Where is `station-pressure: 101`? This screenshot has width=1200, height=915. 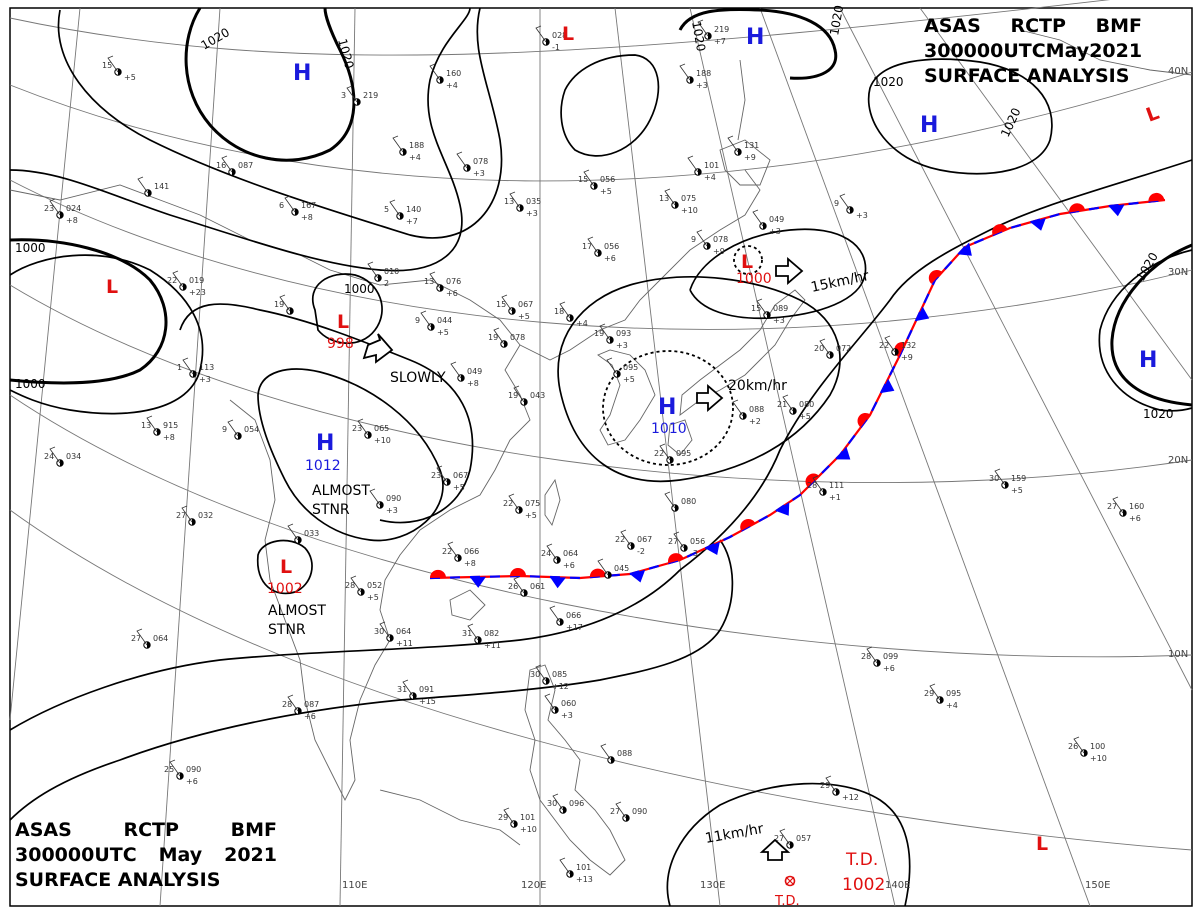 station-pressure: 101 is located at coordinates (527, 817).